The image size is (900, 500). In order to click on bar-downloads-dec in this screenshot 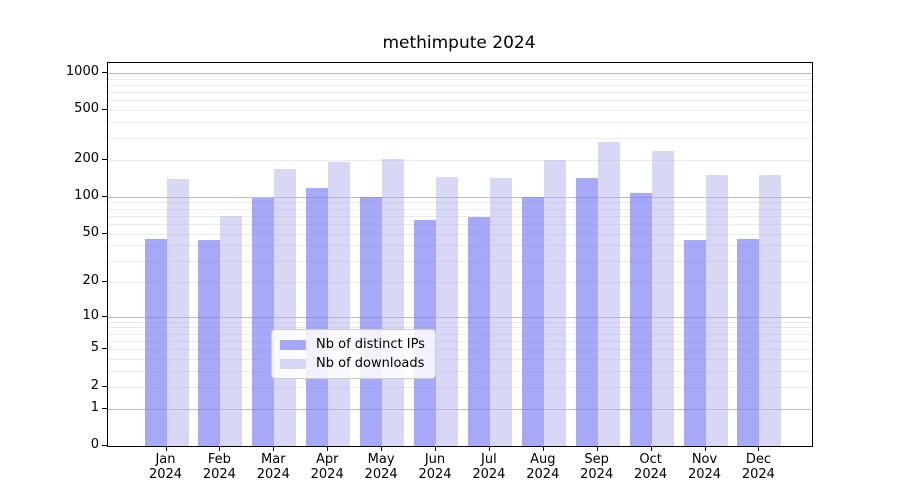, I will do `click(770, 310)`.